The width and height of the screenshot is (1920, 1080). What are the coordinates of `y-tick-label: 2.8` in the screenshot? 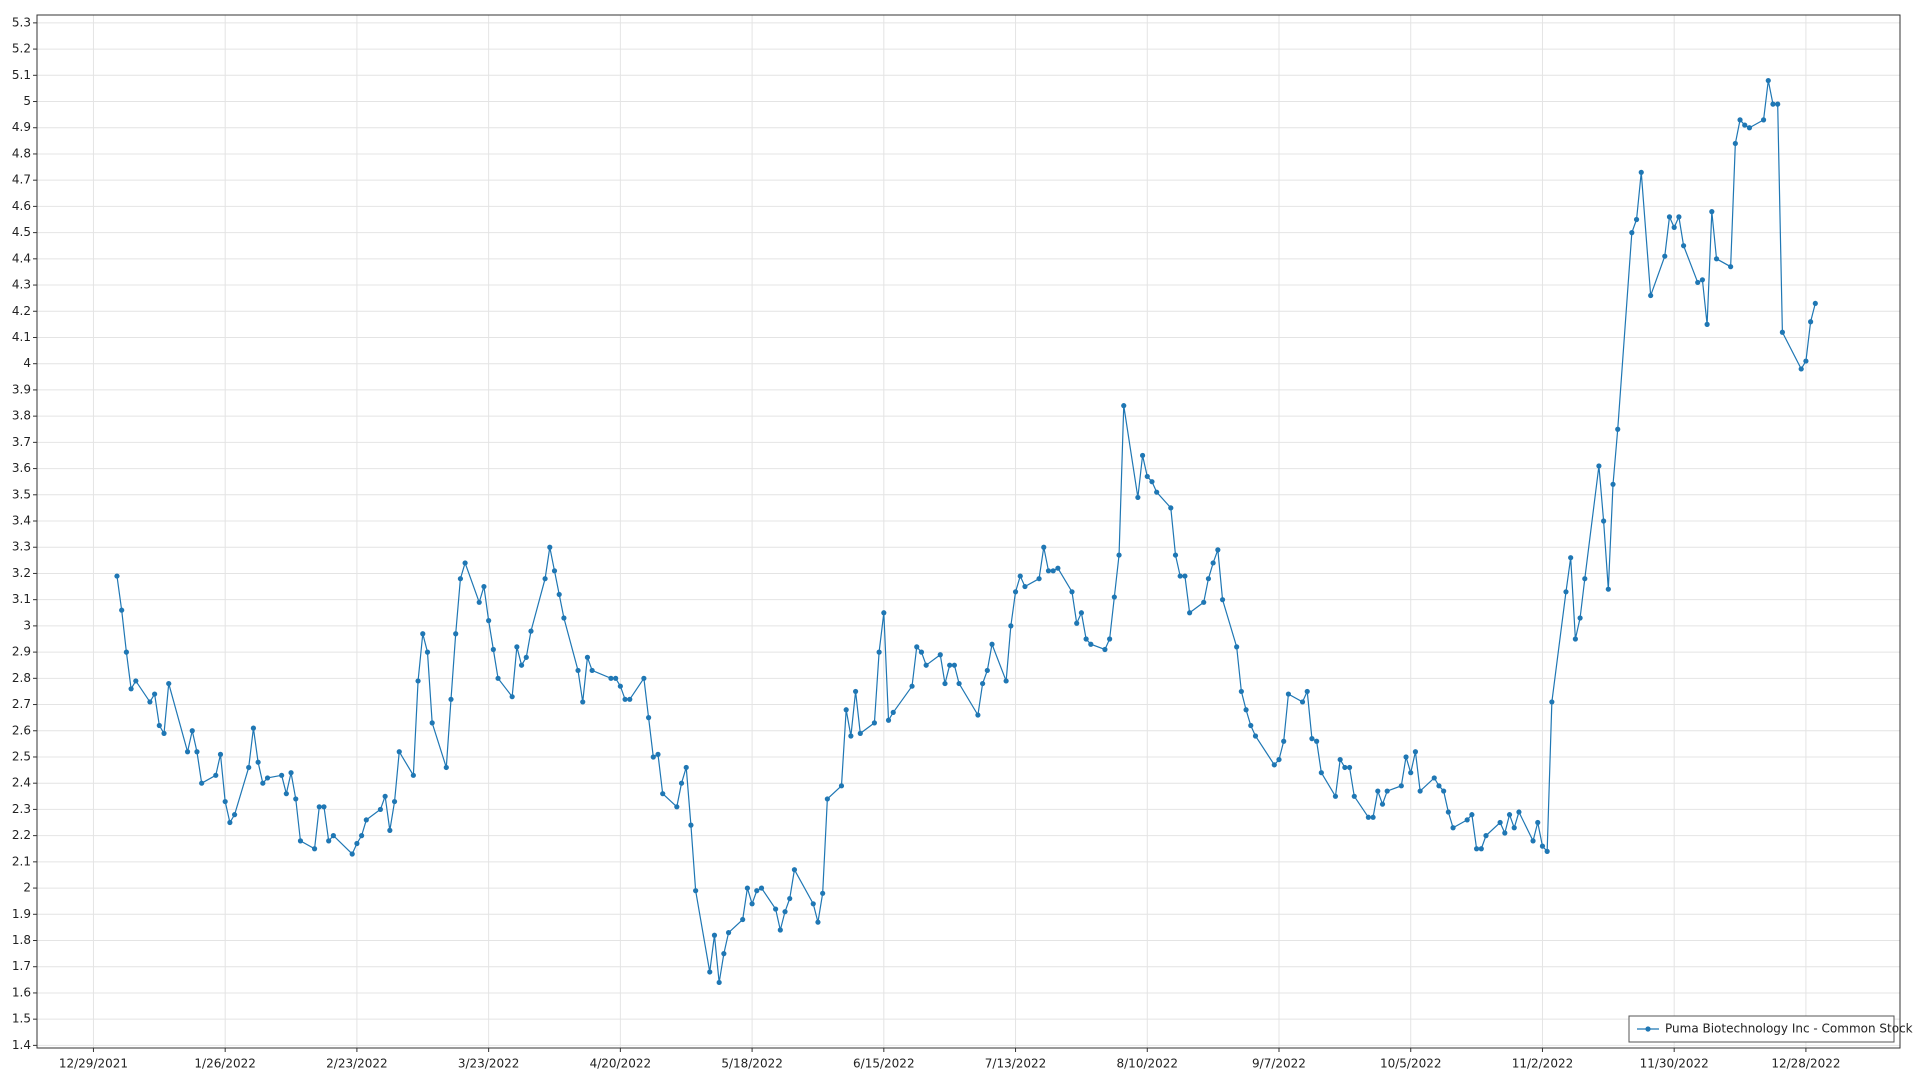 It's located at (21, 678).